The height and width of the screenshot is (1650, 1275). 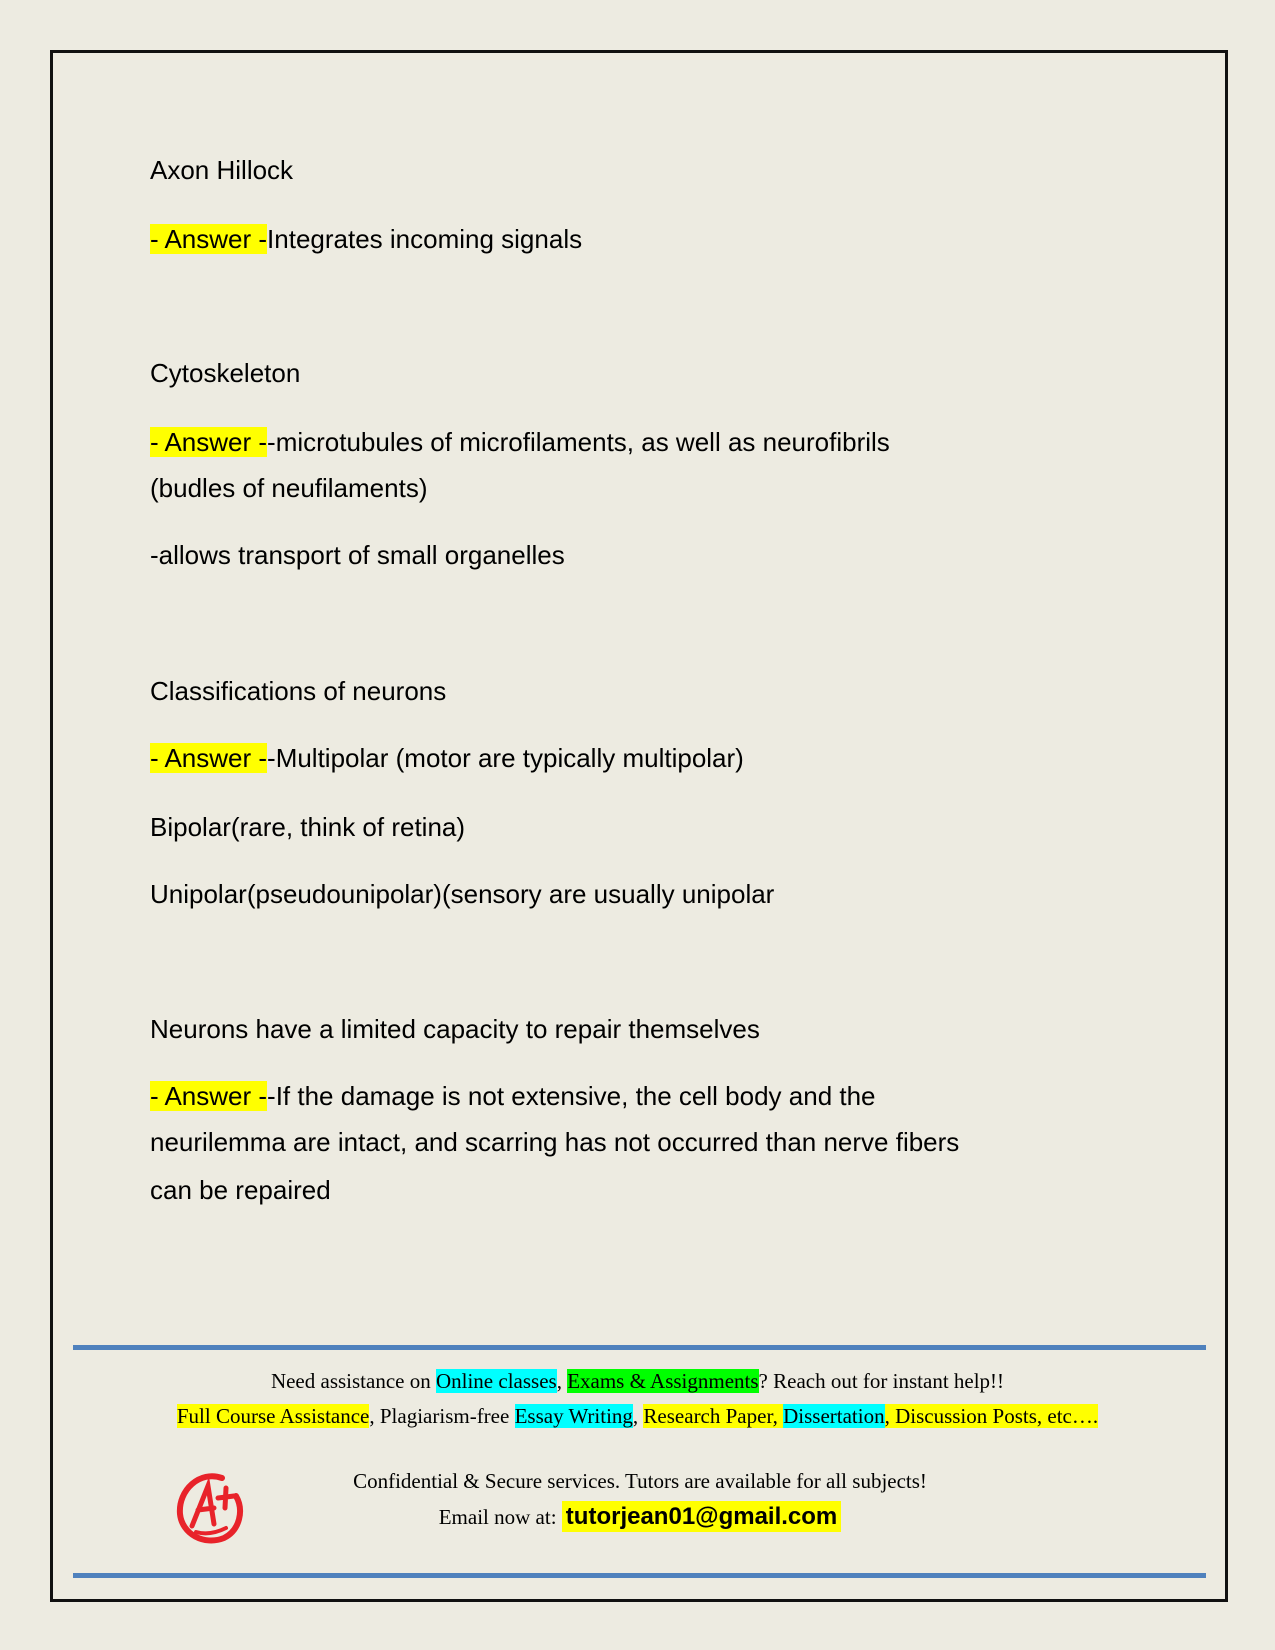 What do you see at coordinates (713, 1416) in the screenshot?
I see `research-highlight: Research Paper,` at bounding box center [713, 1416].